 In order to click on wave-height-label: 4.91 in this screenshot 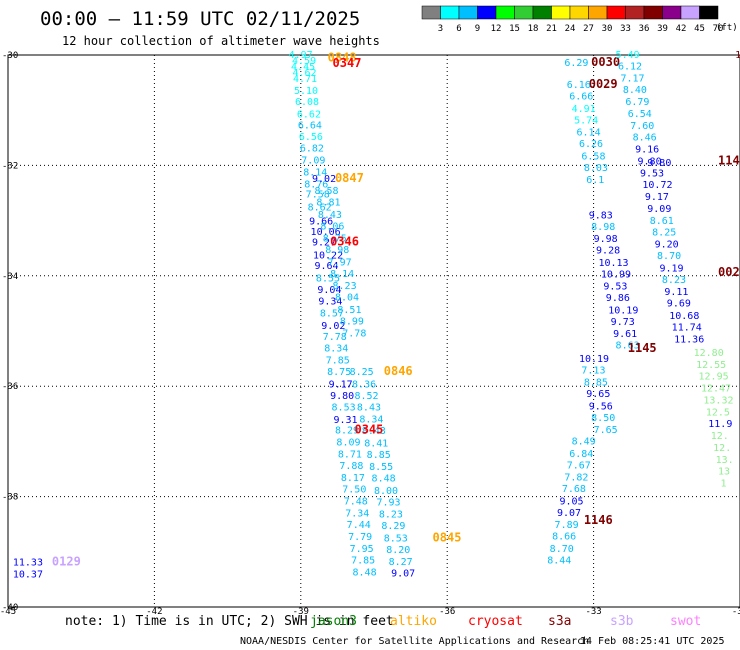, I will do `click(584, 109)`.